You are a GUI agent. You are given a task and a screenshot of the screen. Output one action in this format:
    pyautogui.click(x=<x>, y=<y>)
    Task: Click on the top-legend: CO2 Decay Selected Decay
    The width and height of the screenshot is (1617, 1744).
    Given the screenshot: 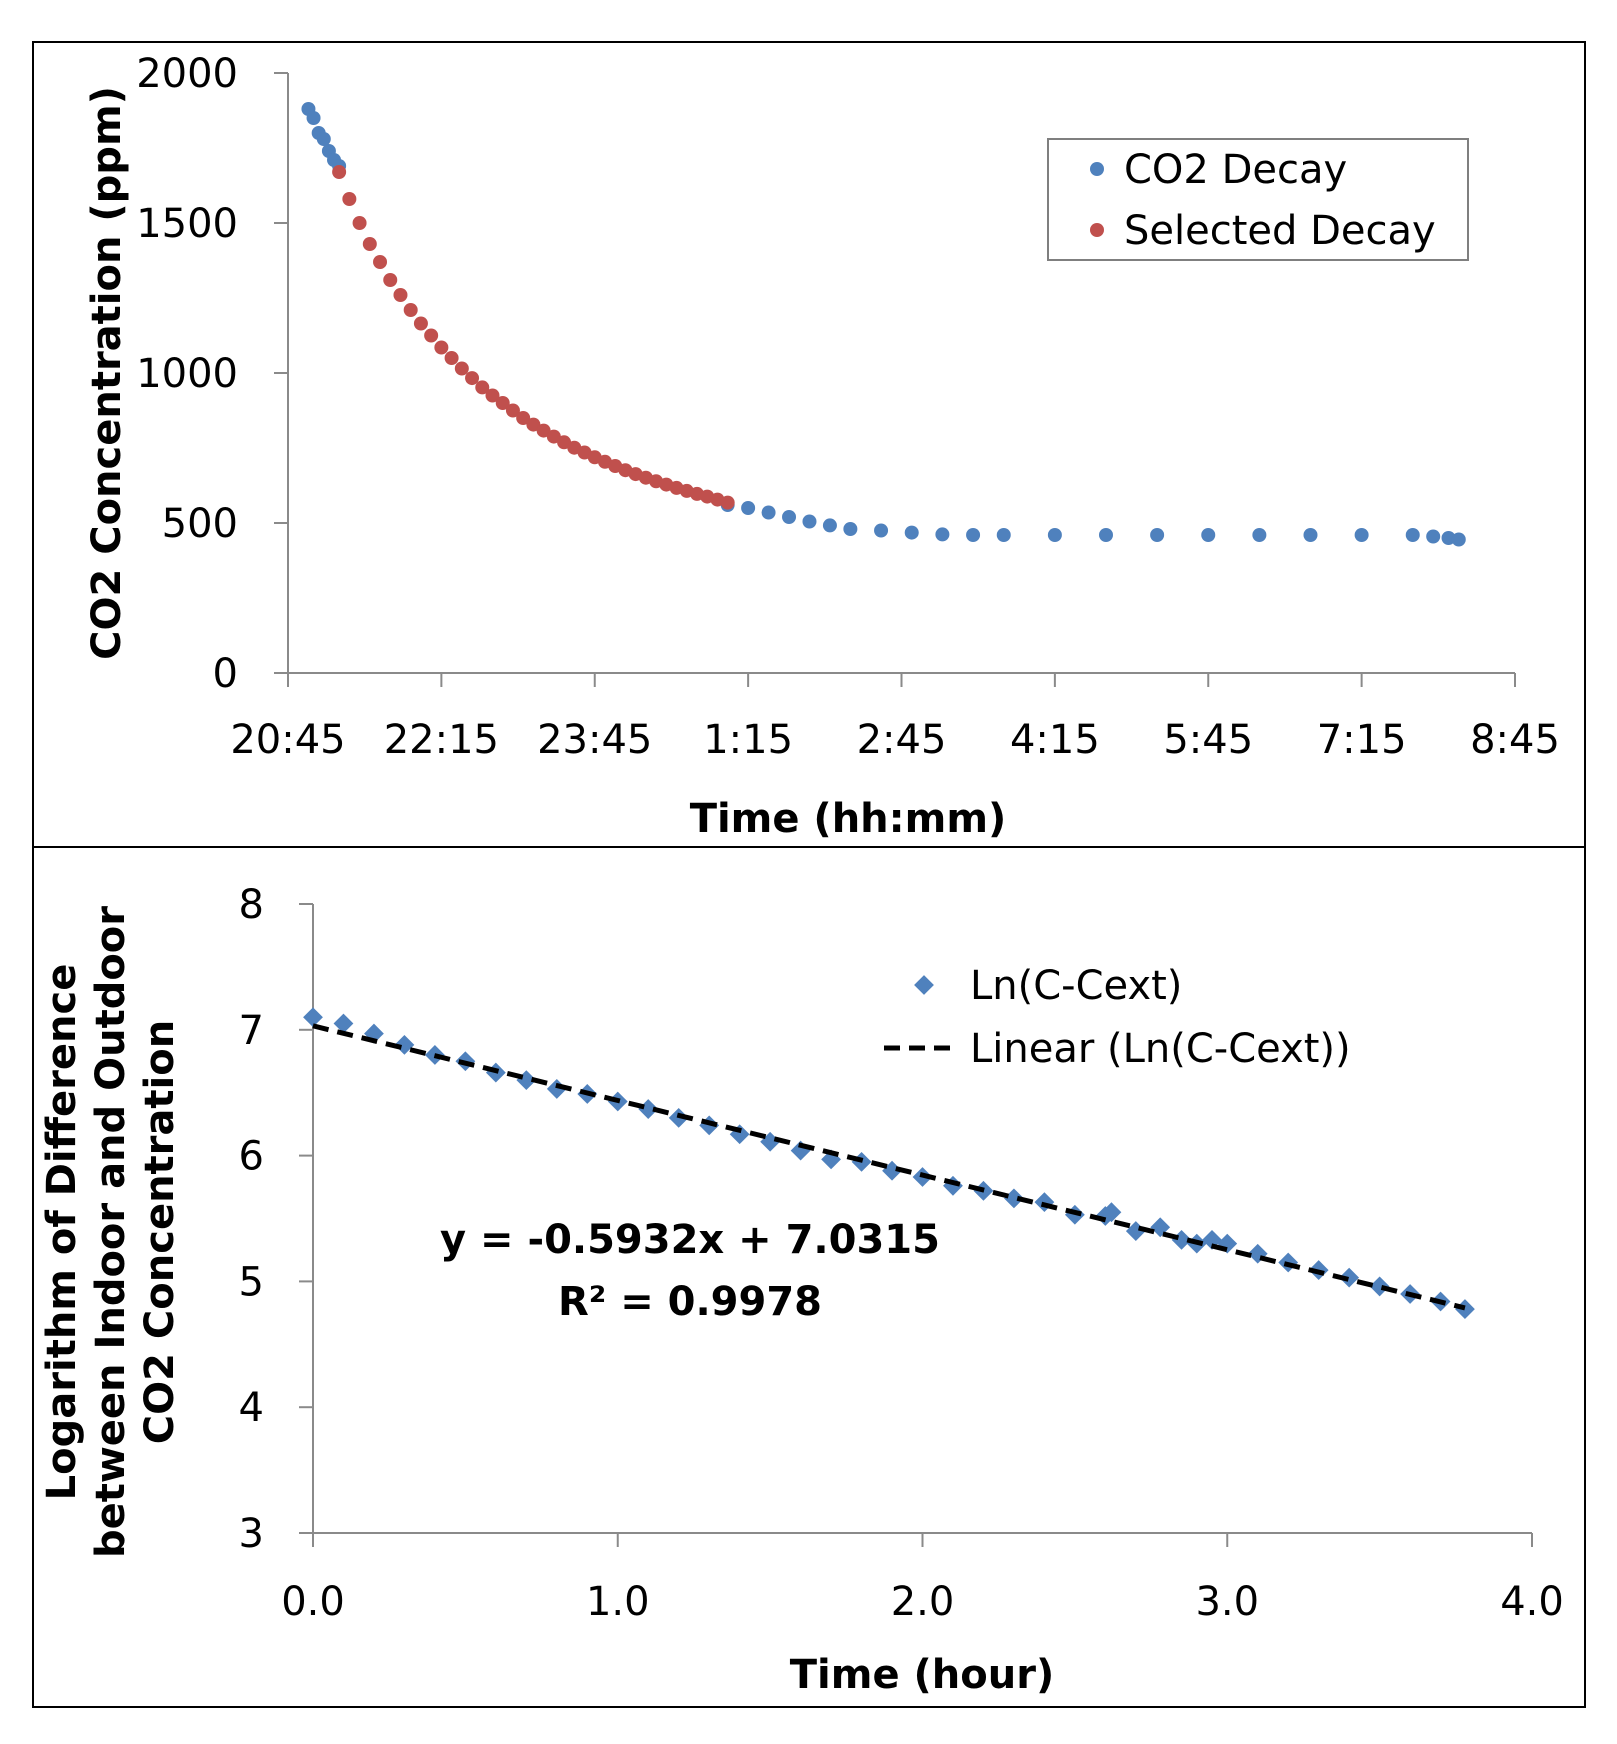 What is the action you would take?
    pyautogui.click(x=1258, y=199)
    